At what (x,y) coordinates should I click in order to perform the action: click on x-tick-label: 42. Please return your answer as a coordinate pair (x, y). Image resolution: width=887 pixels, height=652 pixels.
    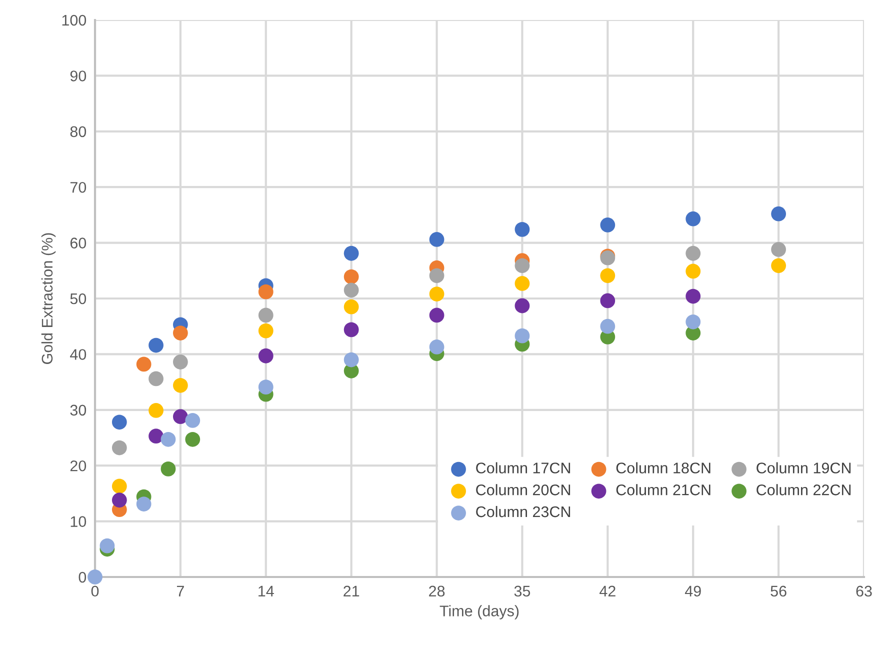
    Looking at the image, I should click on (608, 591).